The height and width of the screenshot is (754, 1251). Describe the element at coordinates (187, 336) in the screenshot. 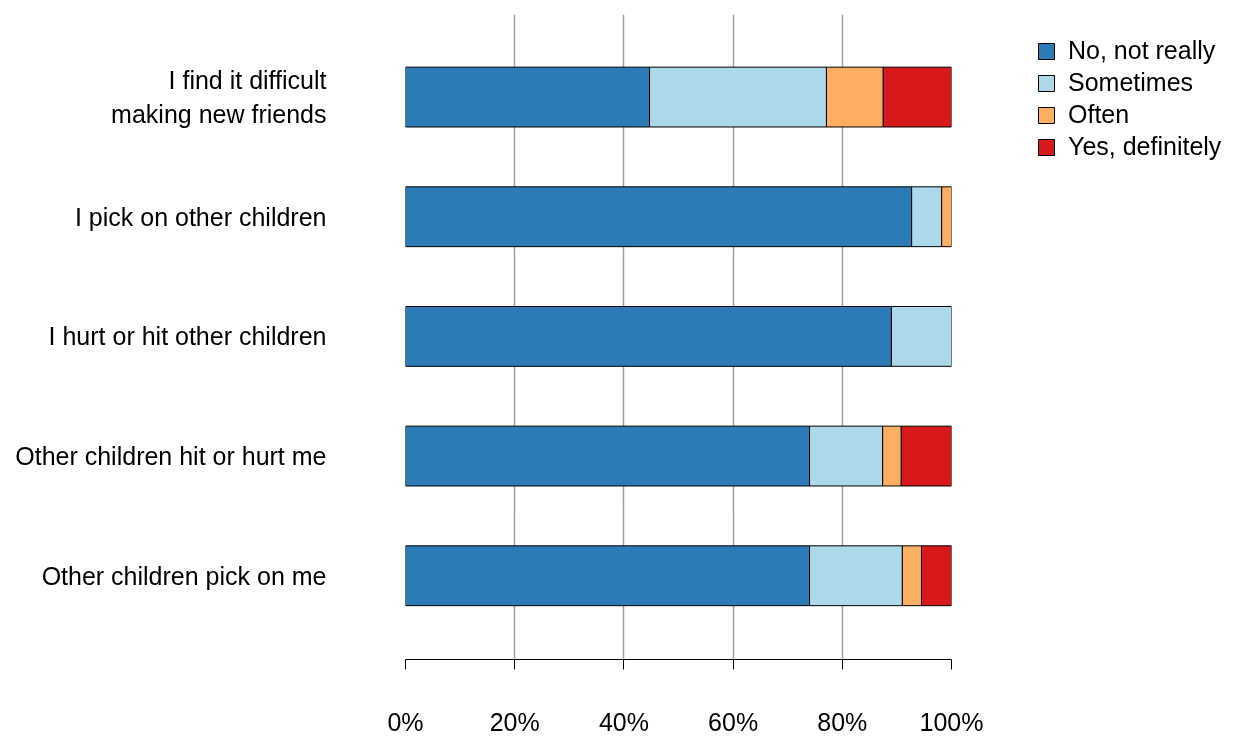

I see `y-tick-label: I hurt or hit other children` at that location.